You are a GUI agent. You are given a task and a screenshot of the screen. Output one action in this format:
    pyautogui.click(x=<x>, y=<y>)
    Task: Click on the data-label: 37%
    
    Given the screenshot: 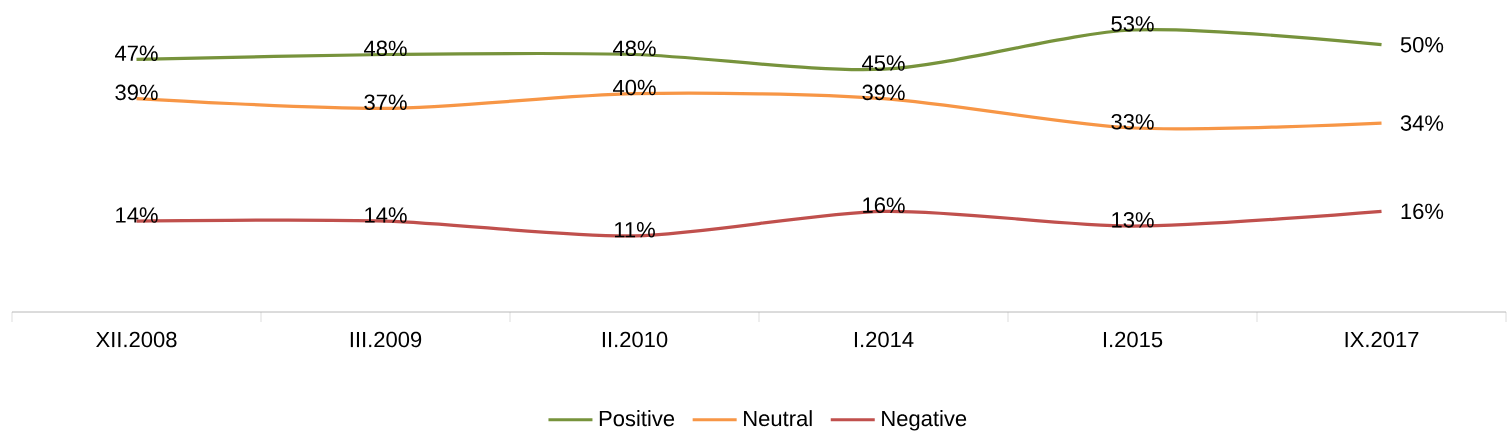 What is the action you would take?
    pyautogui.click(x=385, y=102)
    